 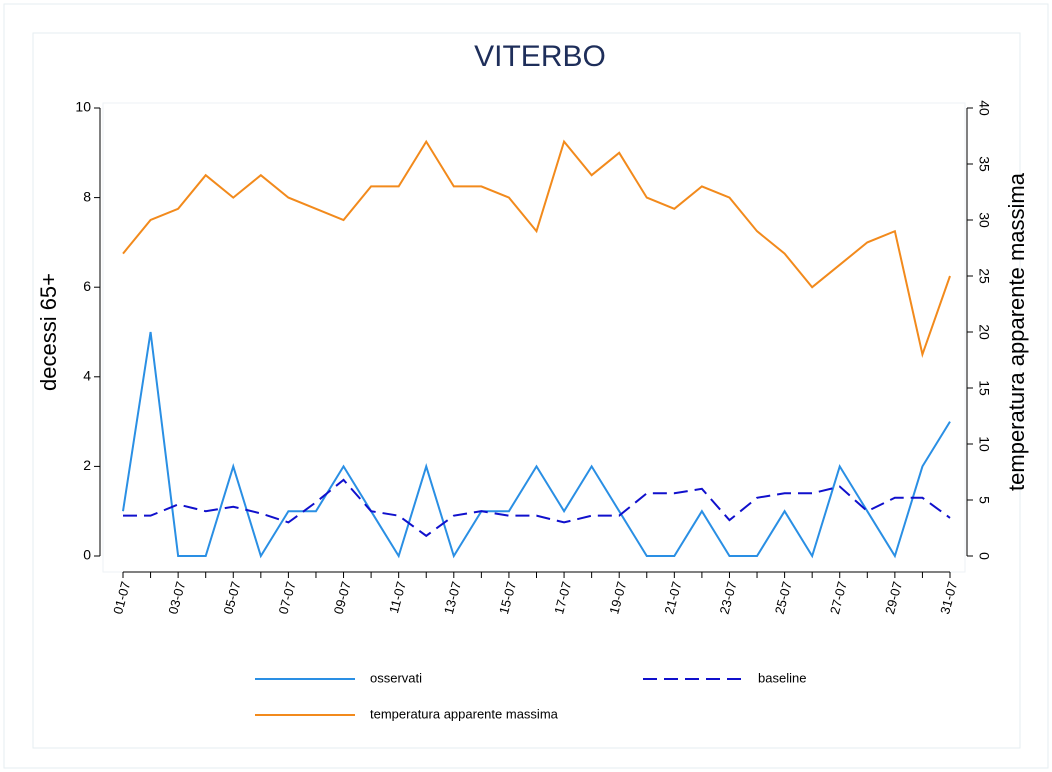 I want to click on y-tick-label: 10, so click(x=83, y=107).